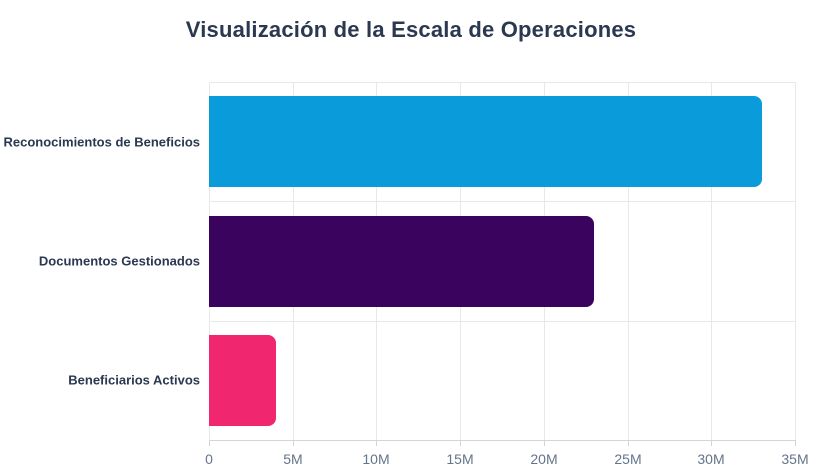 This screenshot has width=822, height=473. I want to click on bar-reconocimientos-de-beneficios, so click(485, 141).